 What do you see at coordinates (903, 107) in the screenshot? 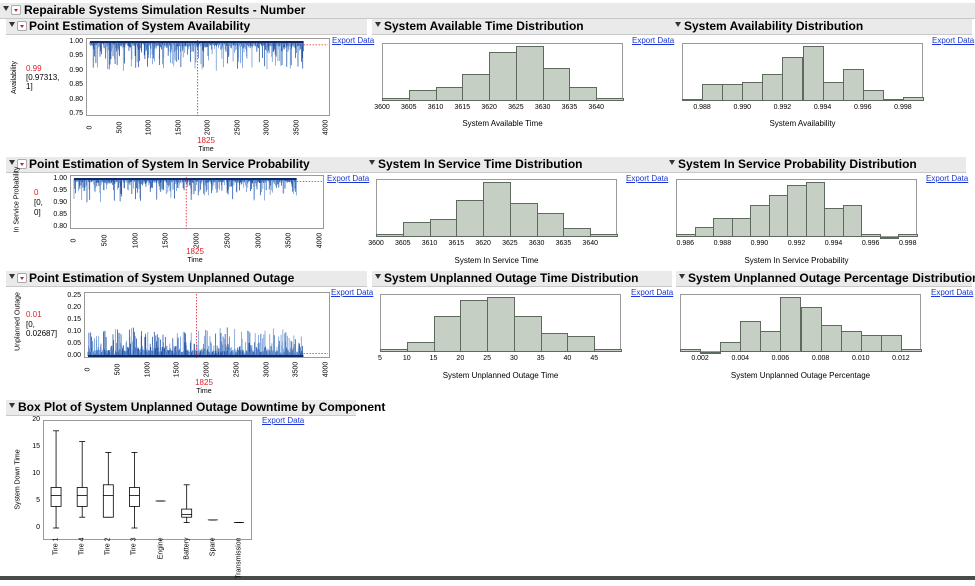
I see `x-tick-label: 0.998` at bounding box center [903, 107].